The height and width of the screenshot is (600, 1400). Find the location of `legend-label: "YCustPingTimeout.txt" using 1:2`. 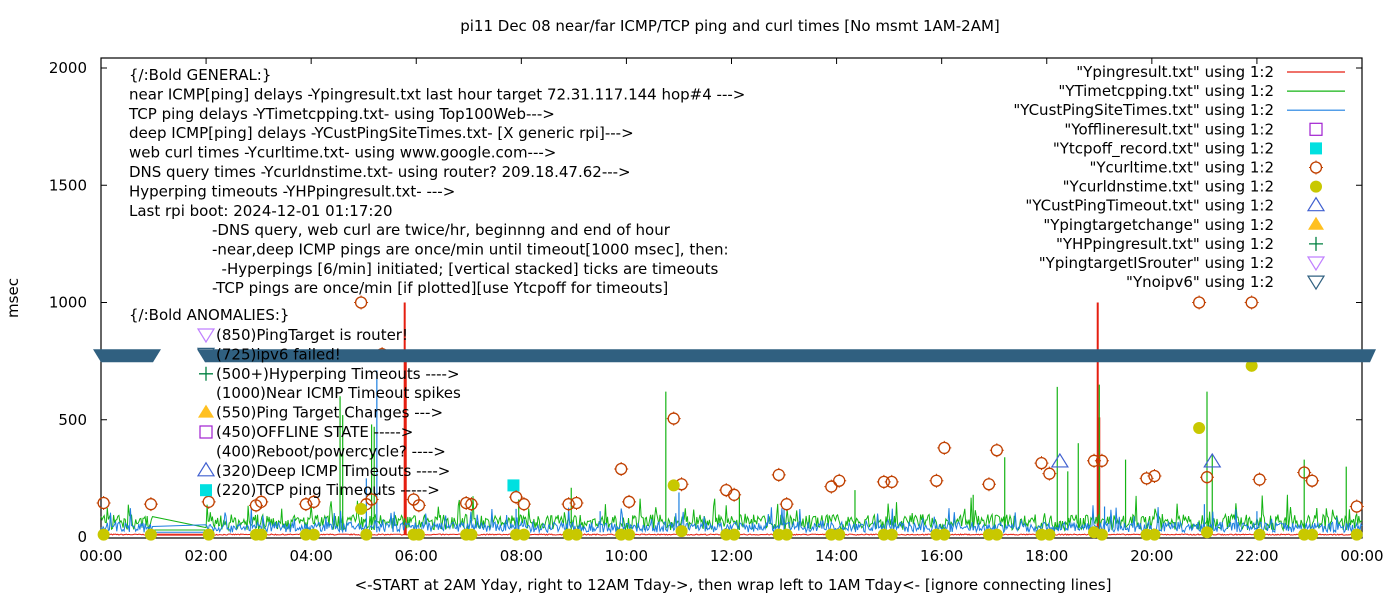

legend-label: "YCustPingTimeout.txt" using 1:2 is located at coordinates (1149, 206).